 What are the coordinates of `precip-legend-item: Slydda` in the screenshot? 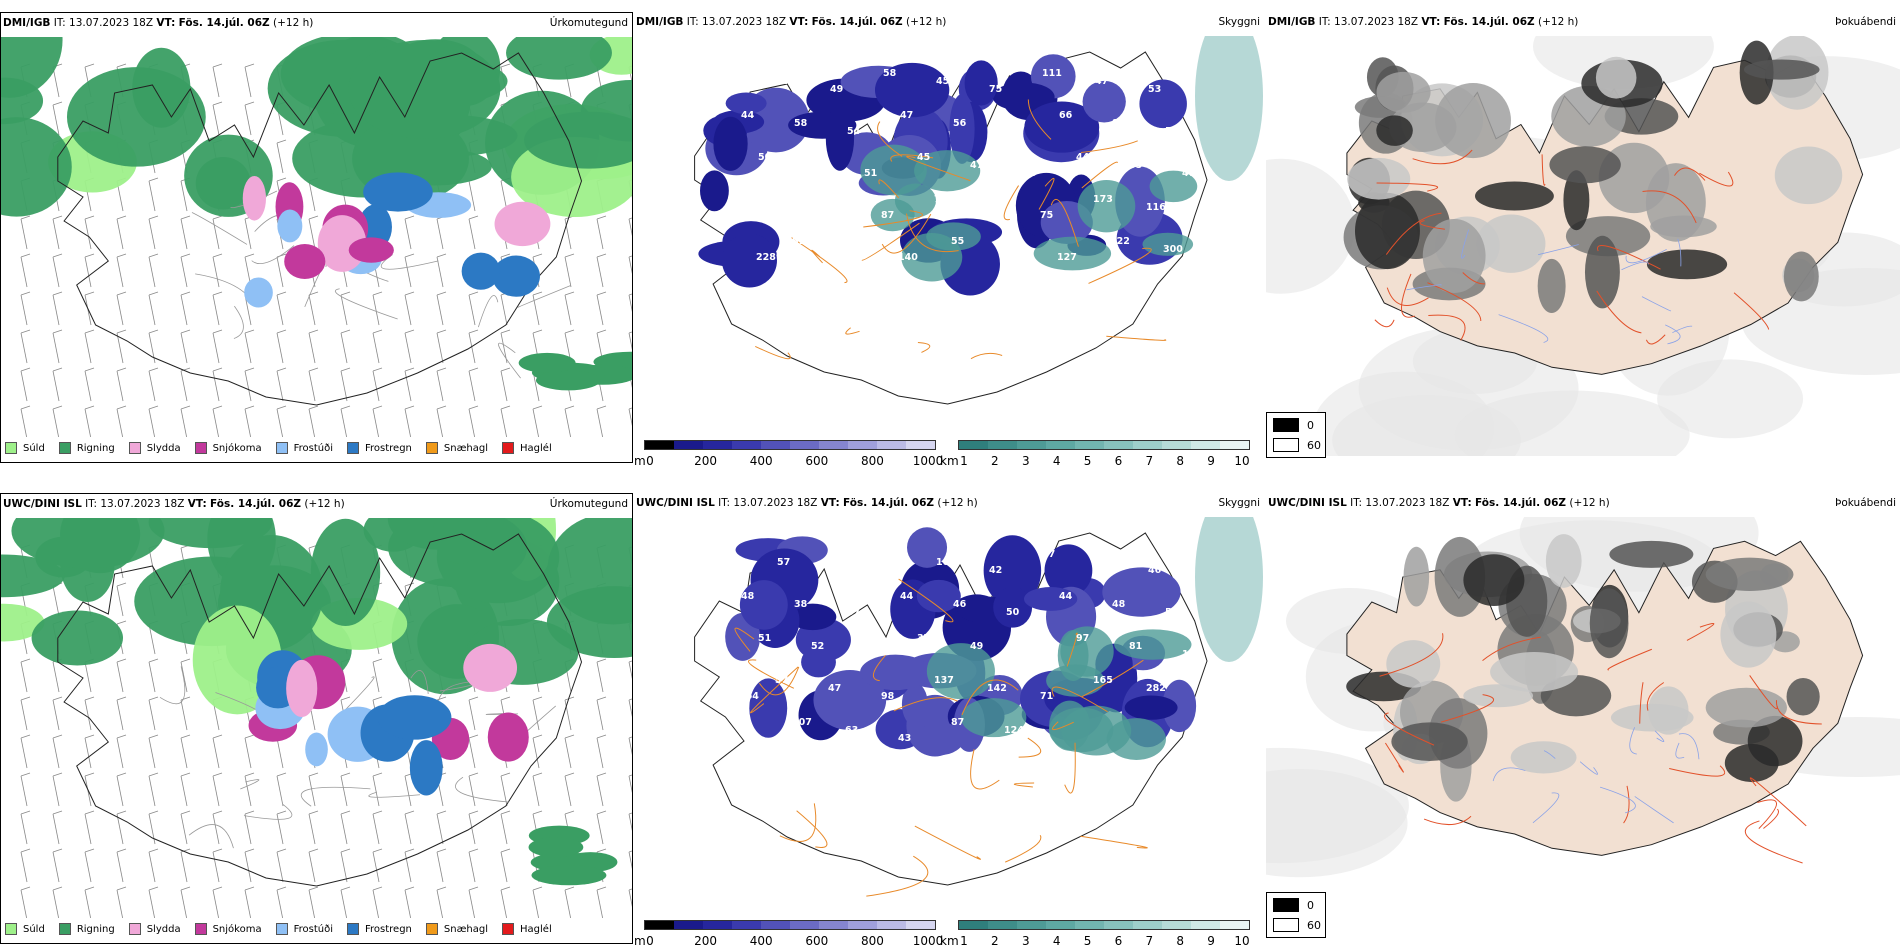 It's located at (154, 929).